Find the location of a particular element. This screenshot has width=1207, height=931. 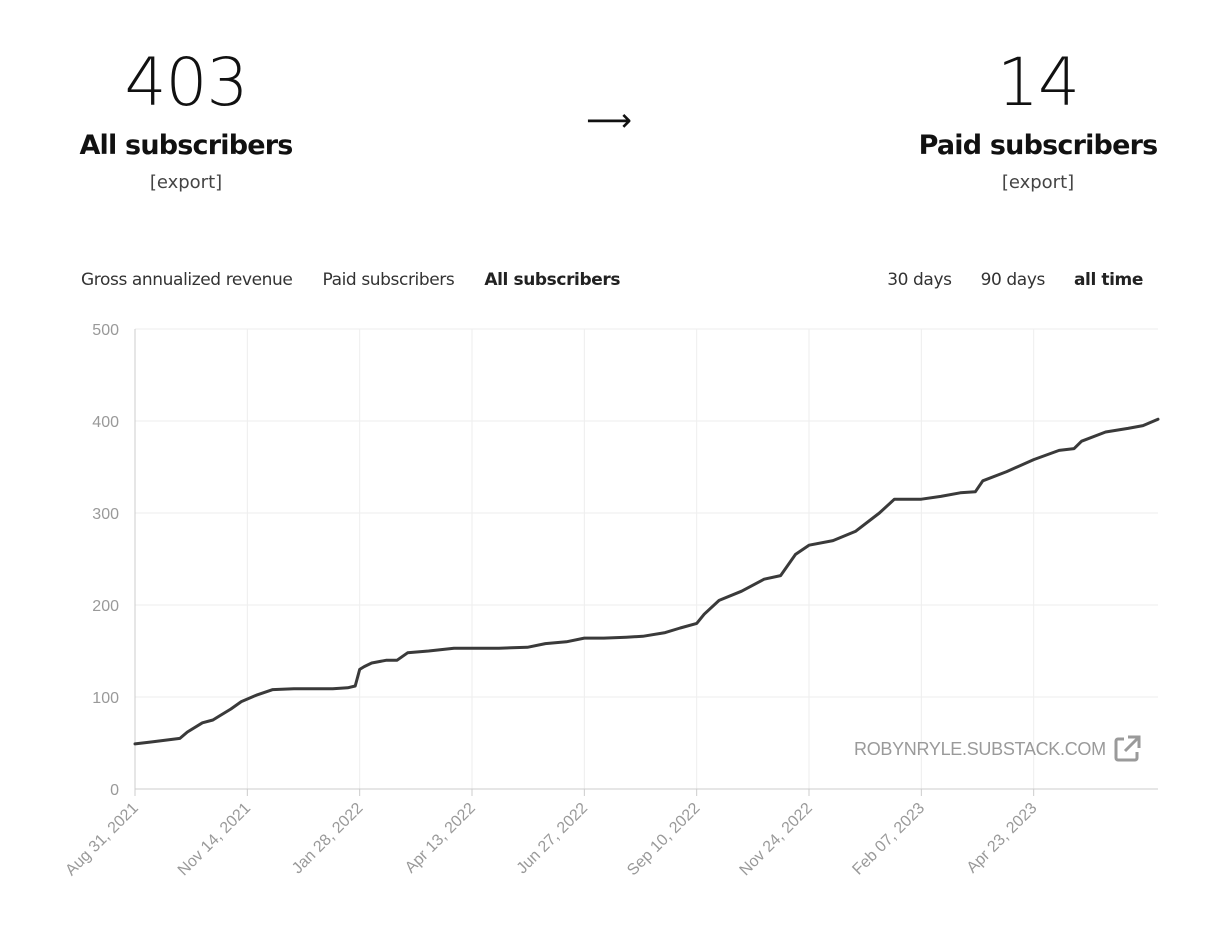

paid-subscribers-stat: 14 Paid subscribers [export] is located at coordinates (1038, 118).